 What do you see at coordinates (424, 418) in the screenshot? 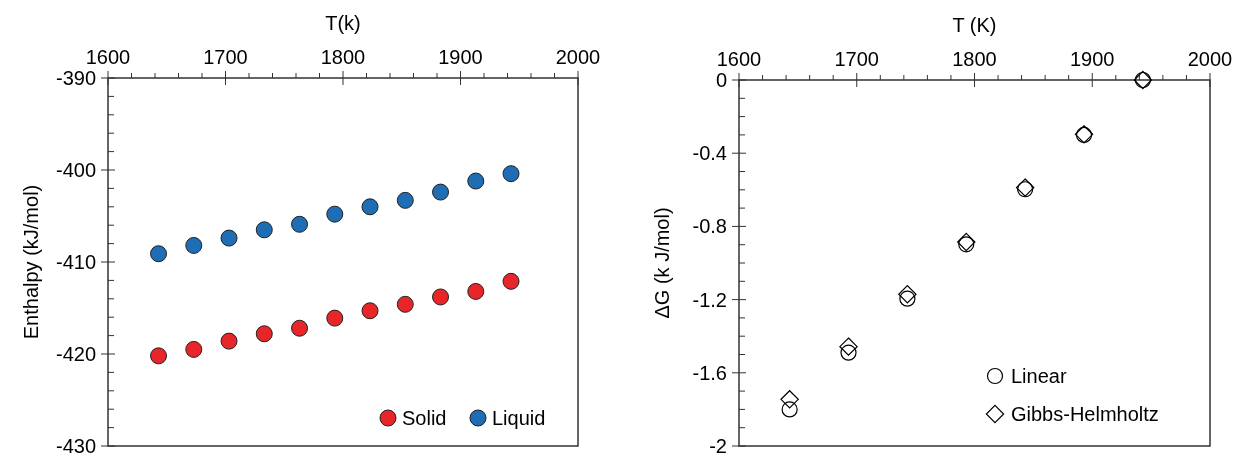
I see `legend-label: Solid` at bounding box center [424, 418].